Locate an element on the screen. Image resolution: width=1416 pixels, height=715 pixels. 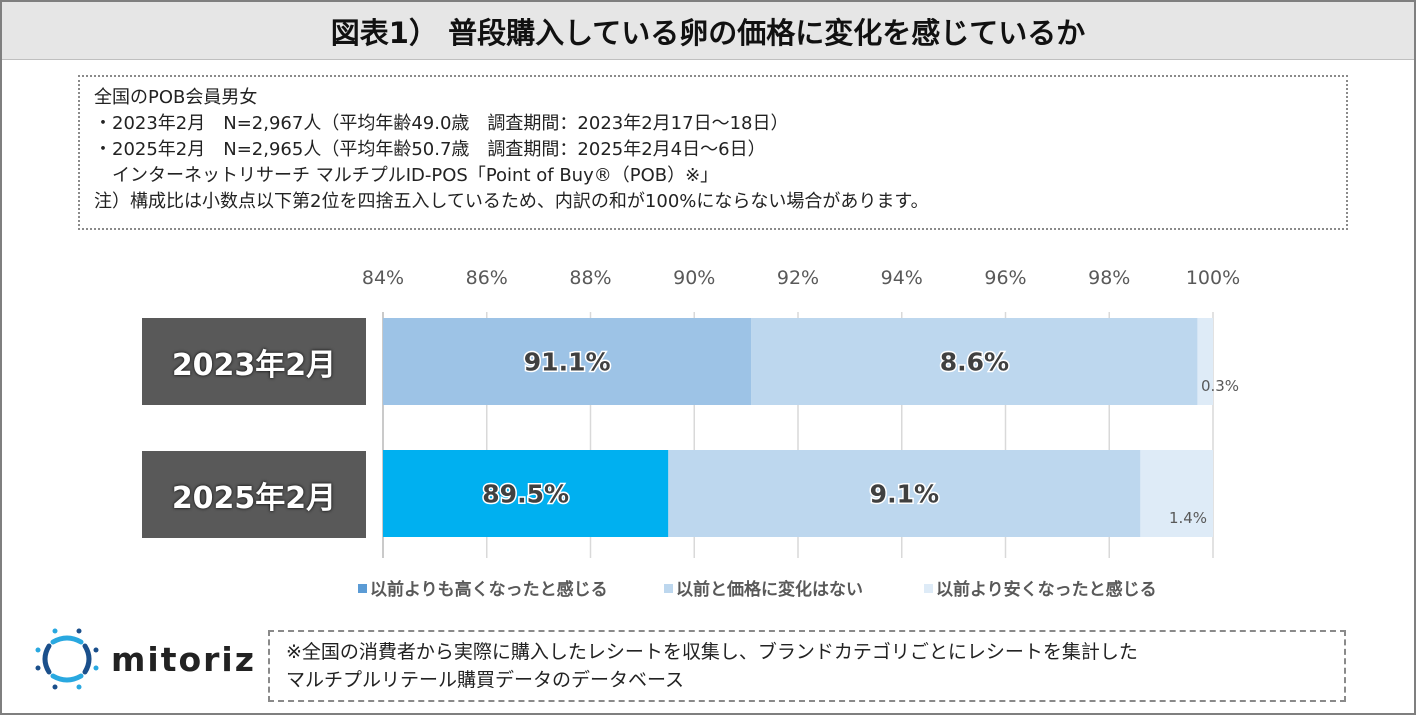
data-label: 9.1% is located at coordinates (904, 494).